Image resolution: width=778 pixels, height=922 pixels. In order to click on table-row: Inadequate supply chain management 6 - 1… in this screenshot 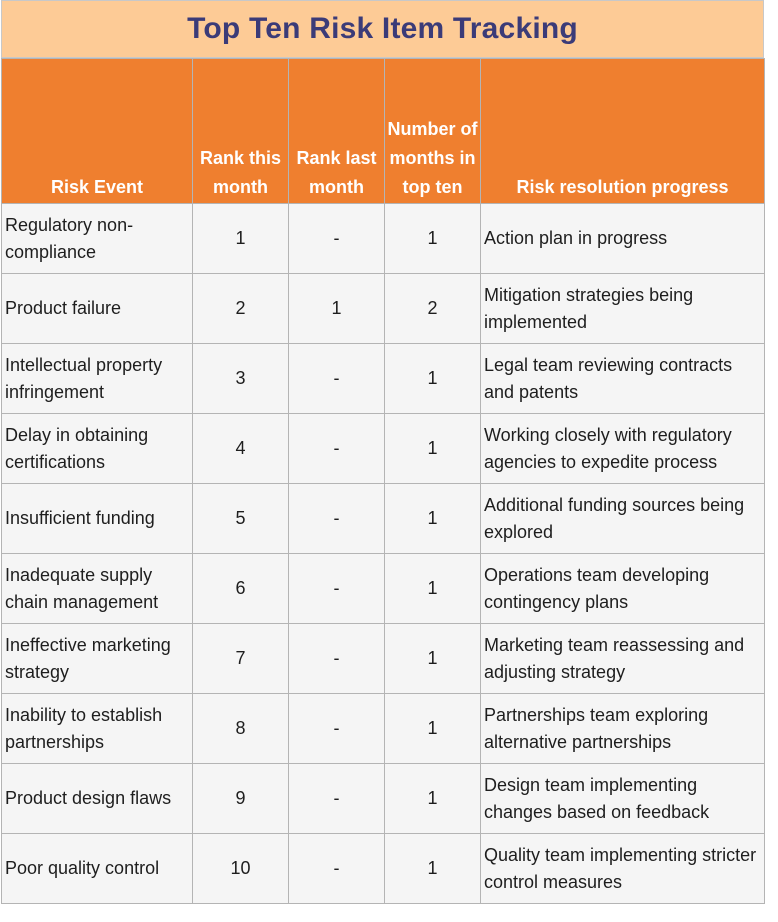, I will do `click(383, 588)`.